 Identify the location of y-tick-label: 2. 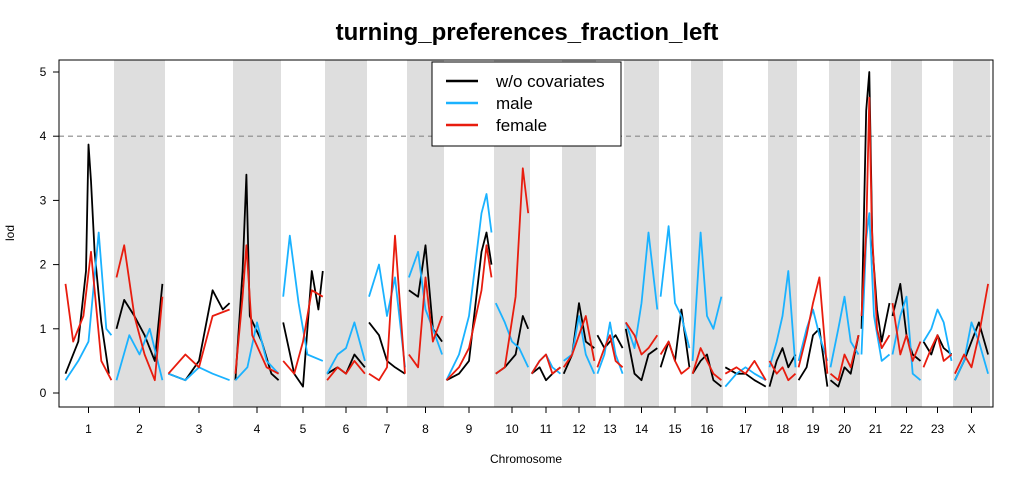
(43, 265).